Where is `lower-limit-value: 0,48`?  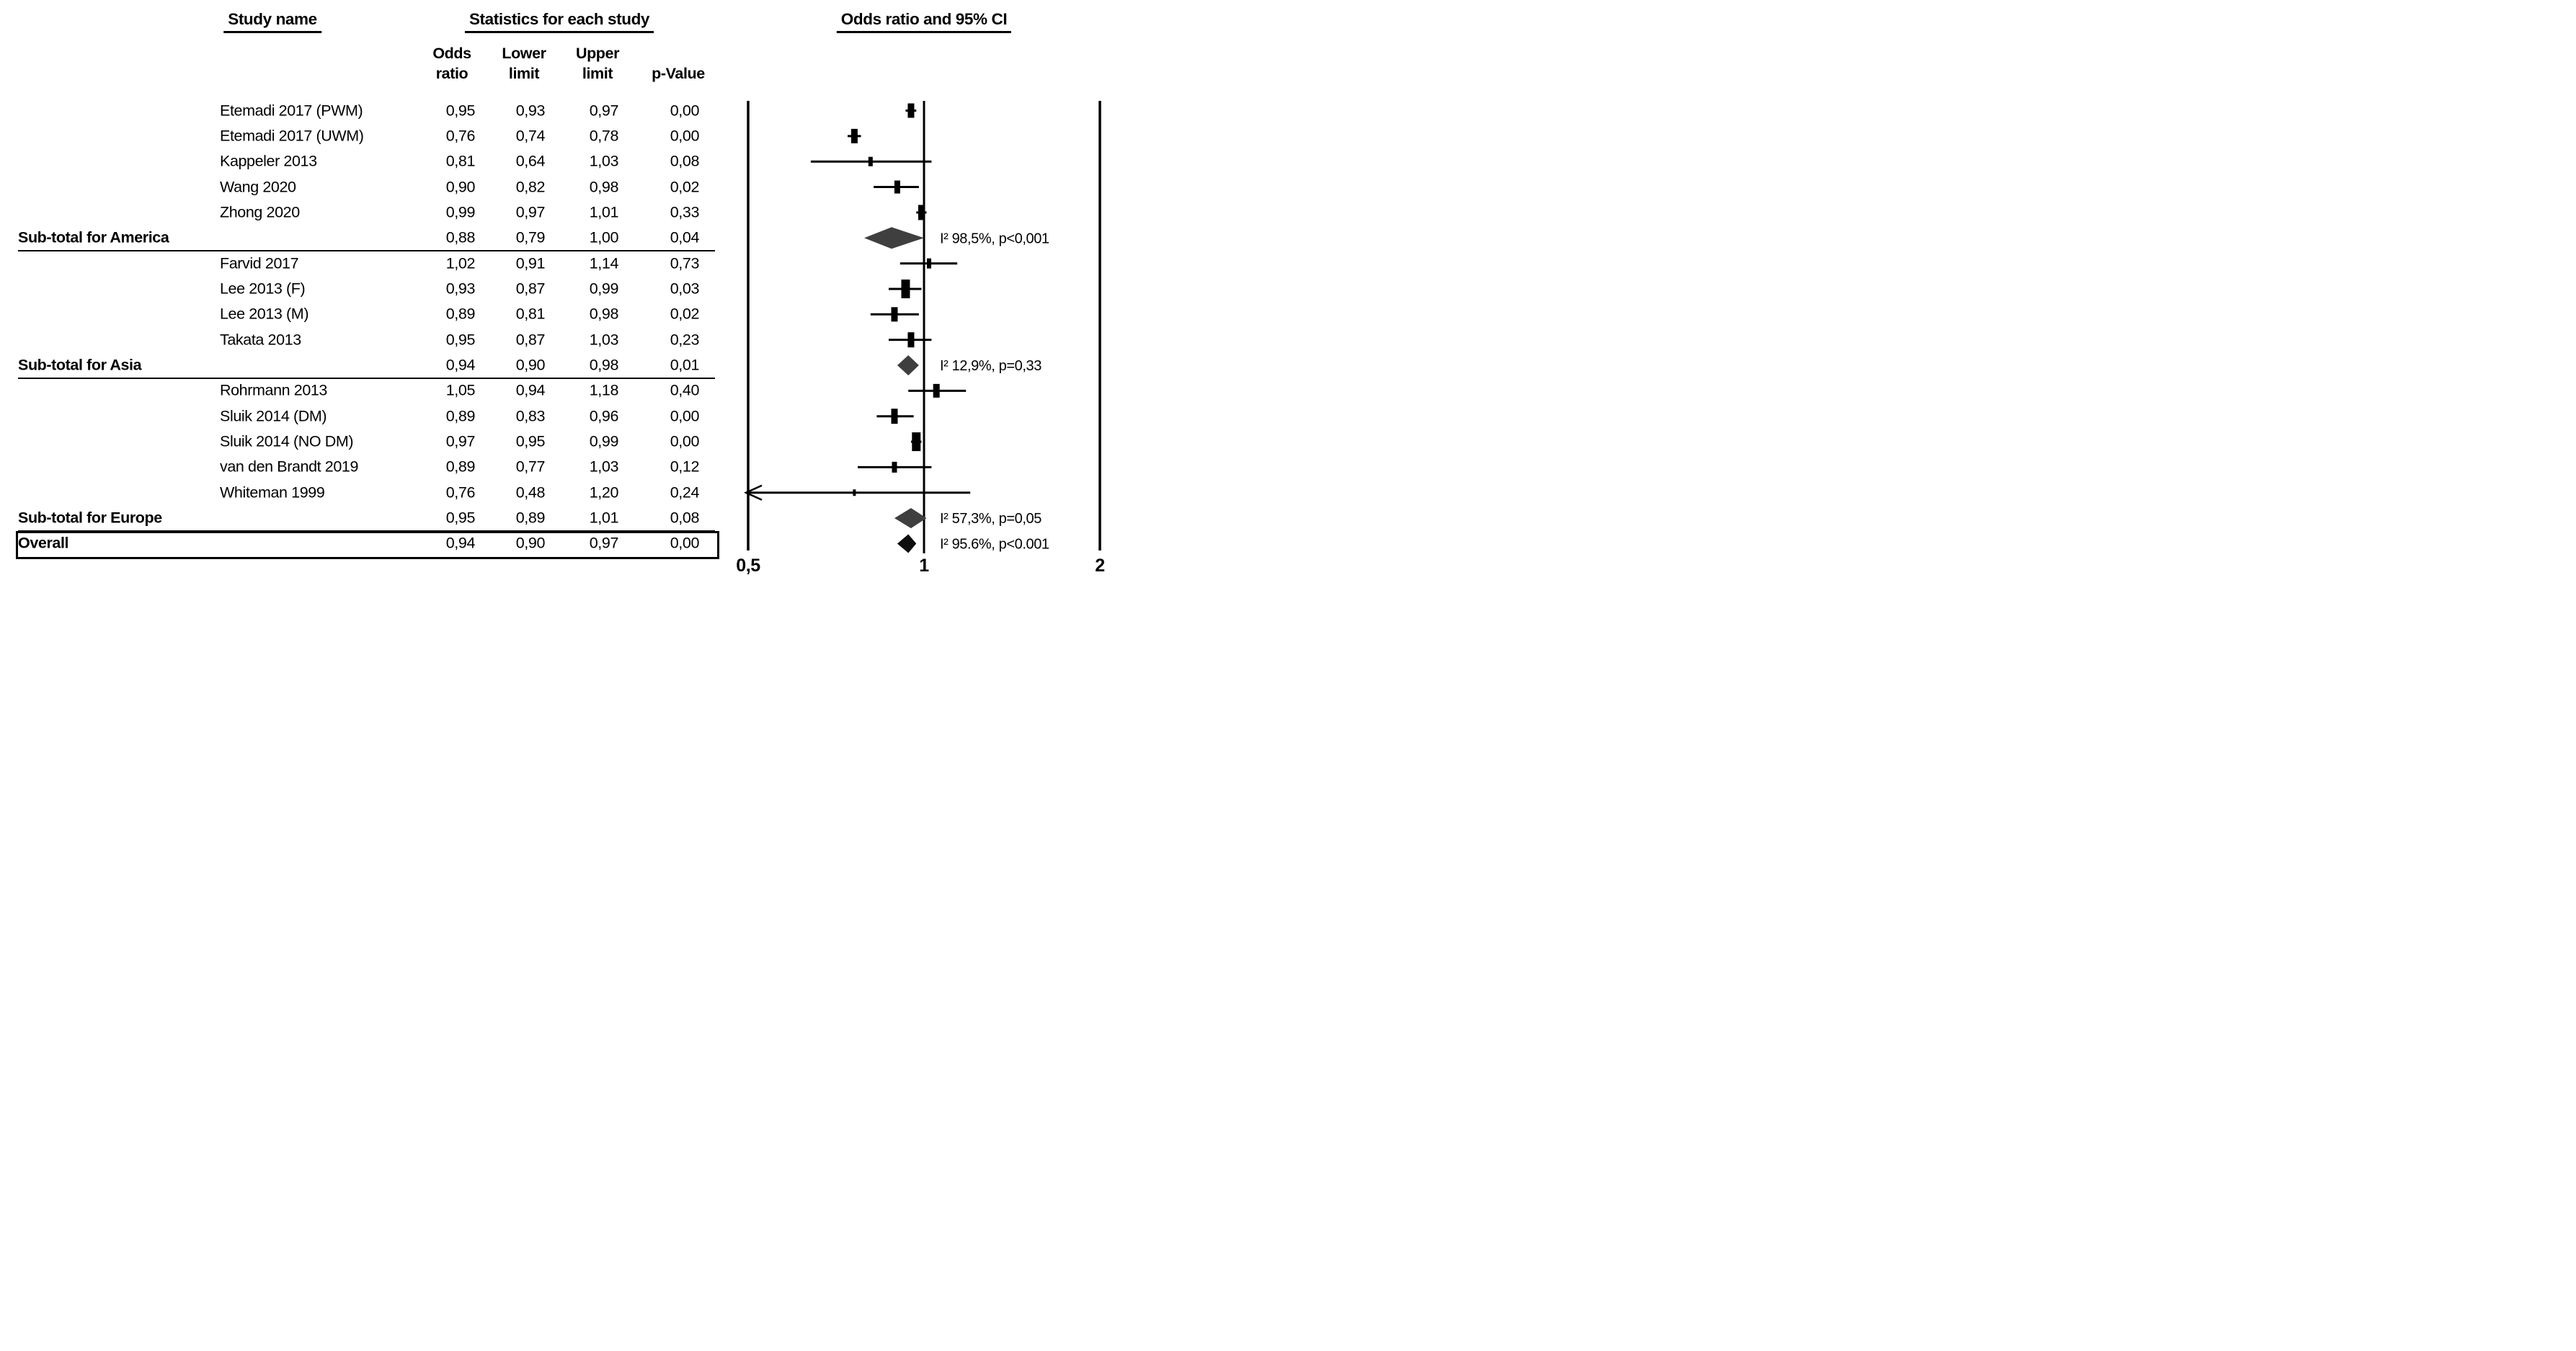 lower-limit-value: 0,48 is located at coordinates (530, 492).